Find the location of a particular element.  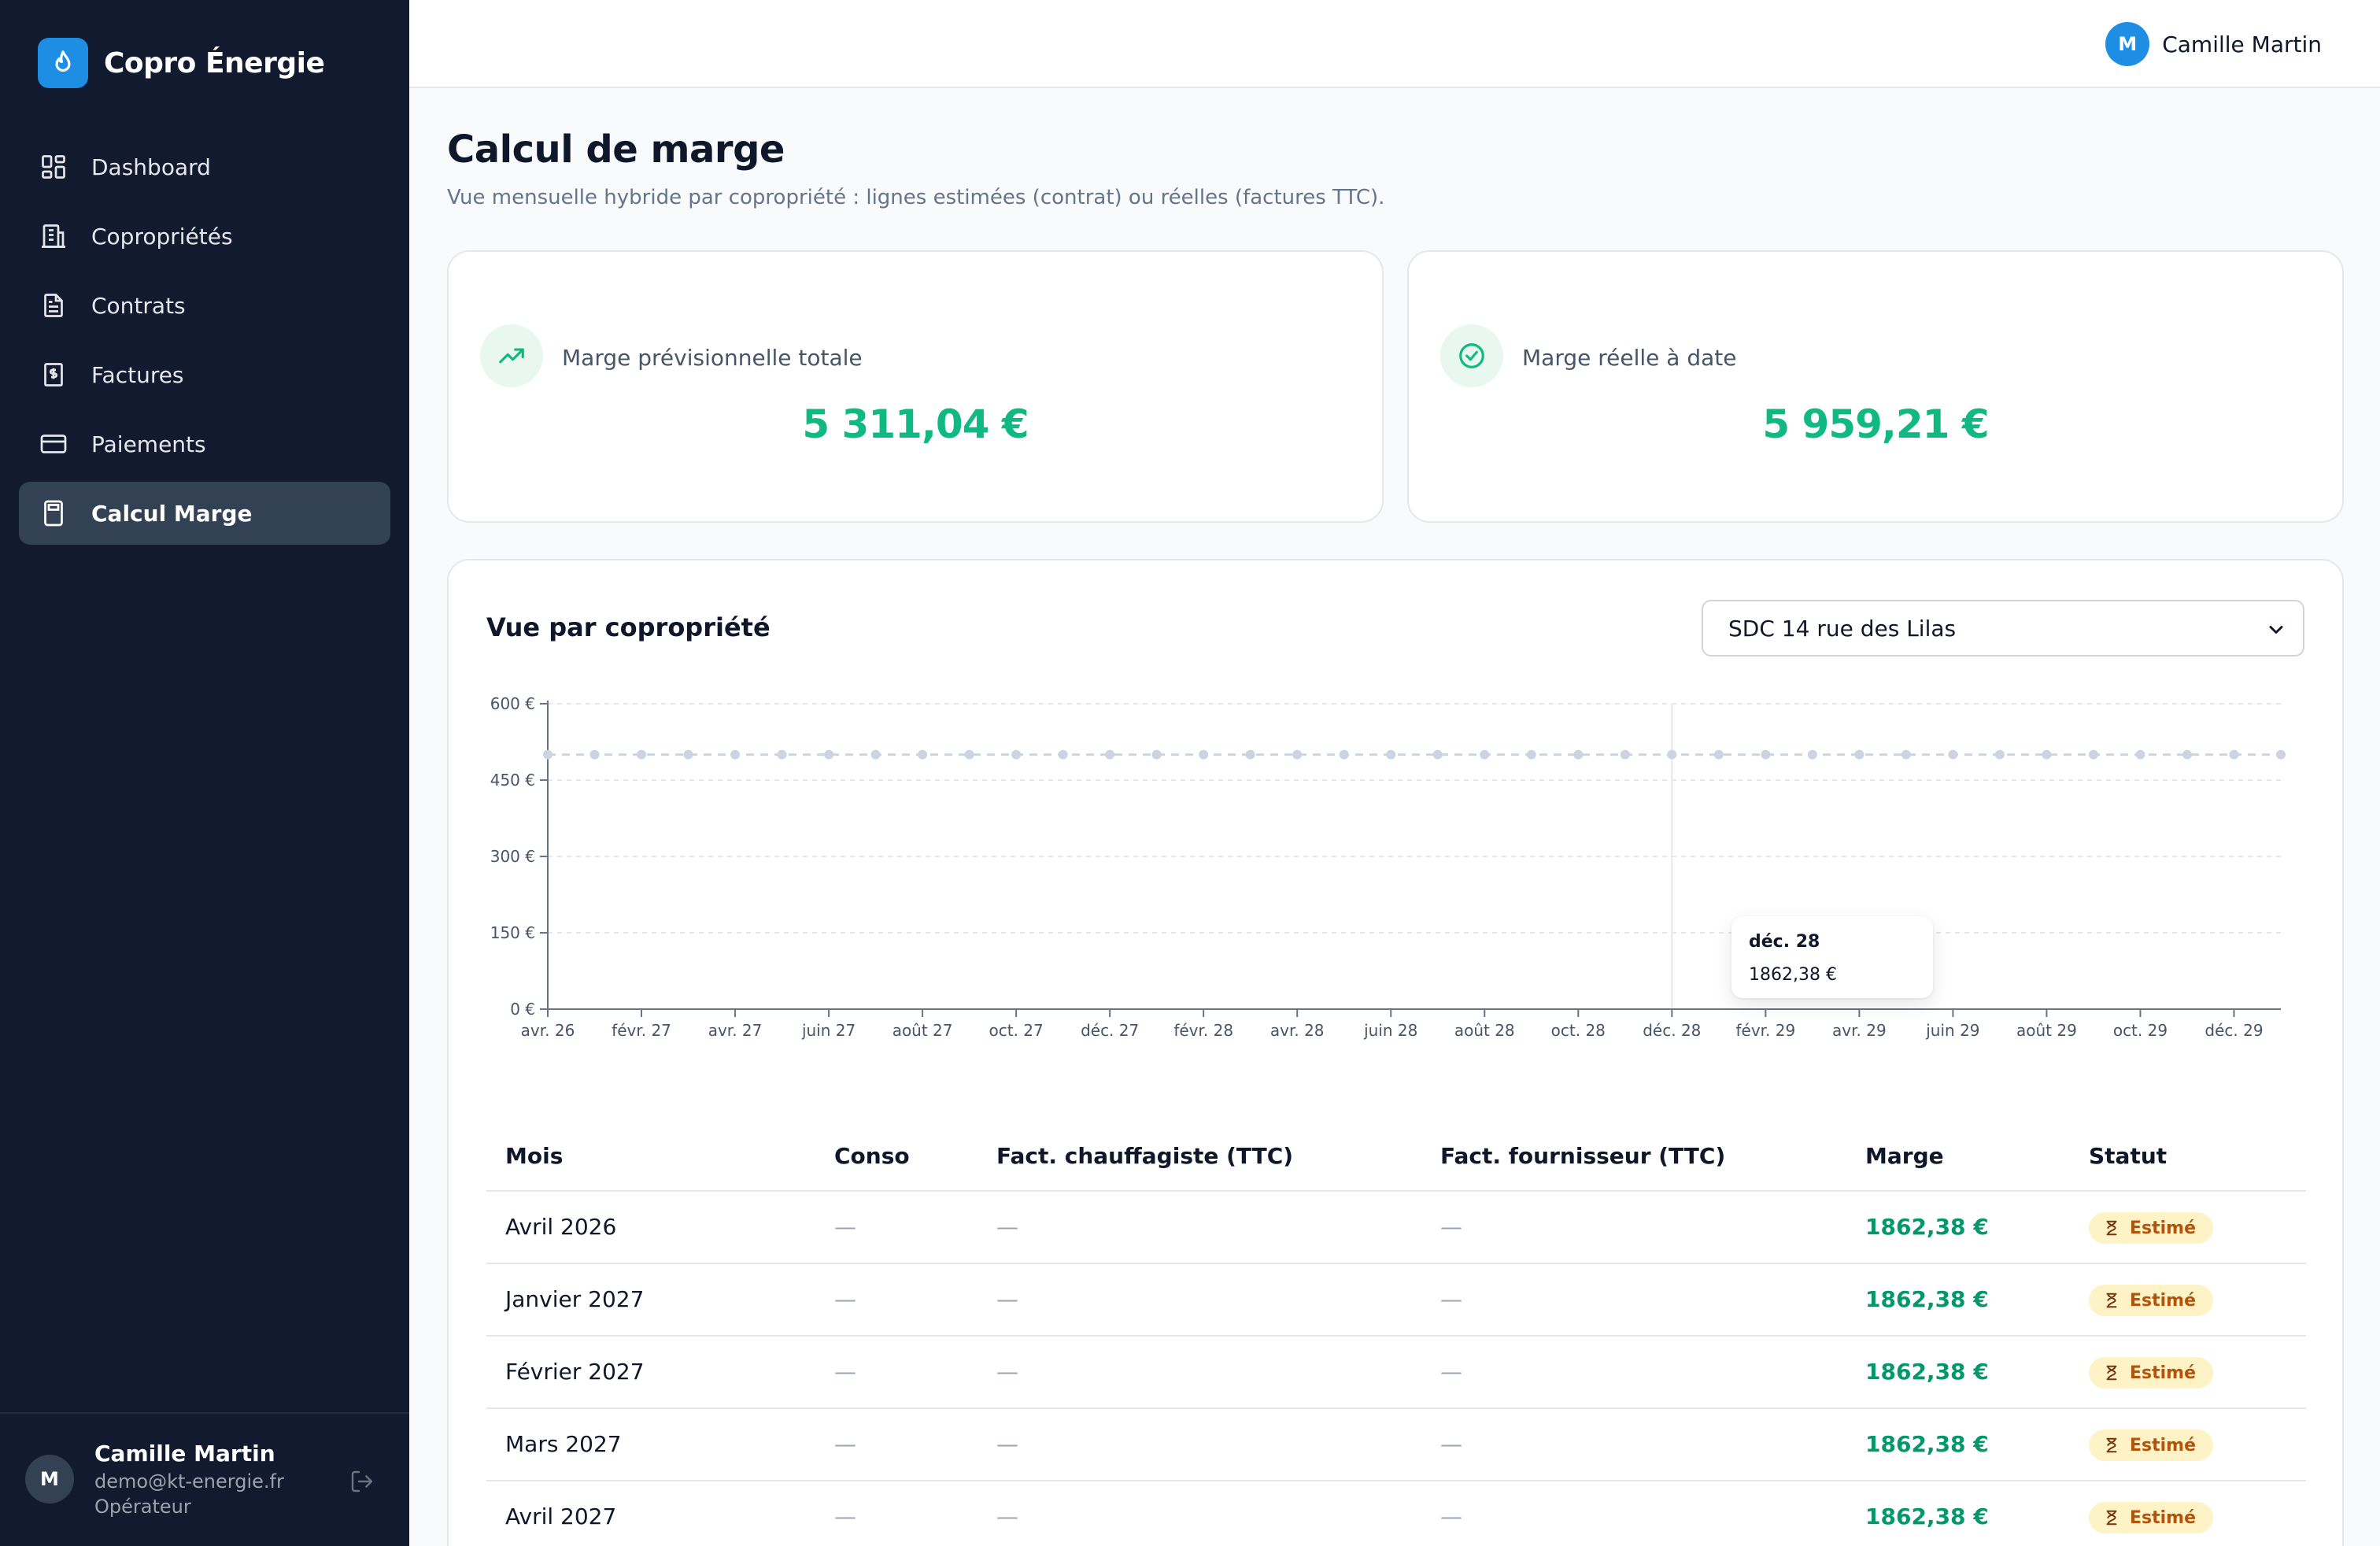

table-row: Avril 2026 — — — 1862,38 € Estimé is located at coordinates (1396, 1228).